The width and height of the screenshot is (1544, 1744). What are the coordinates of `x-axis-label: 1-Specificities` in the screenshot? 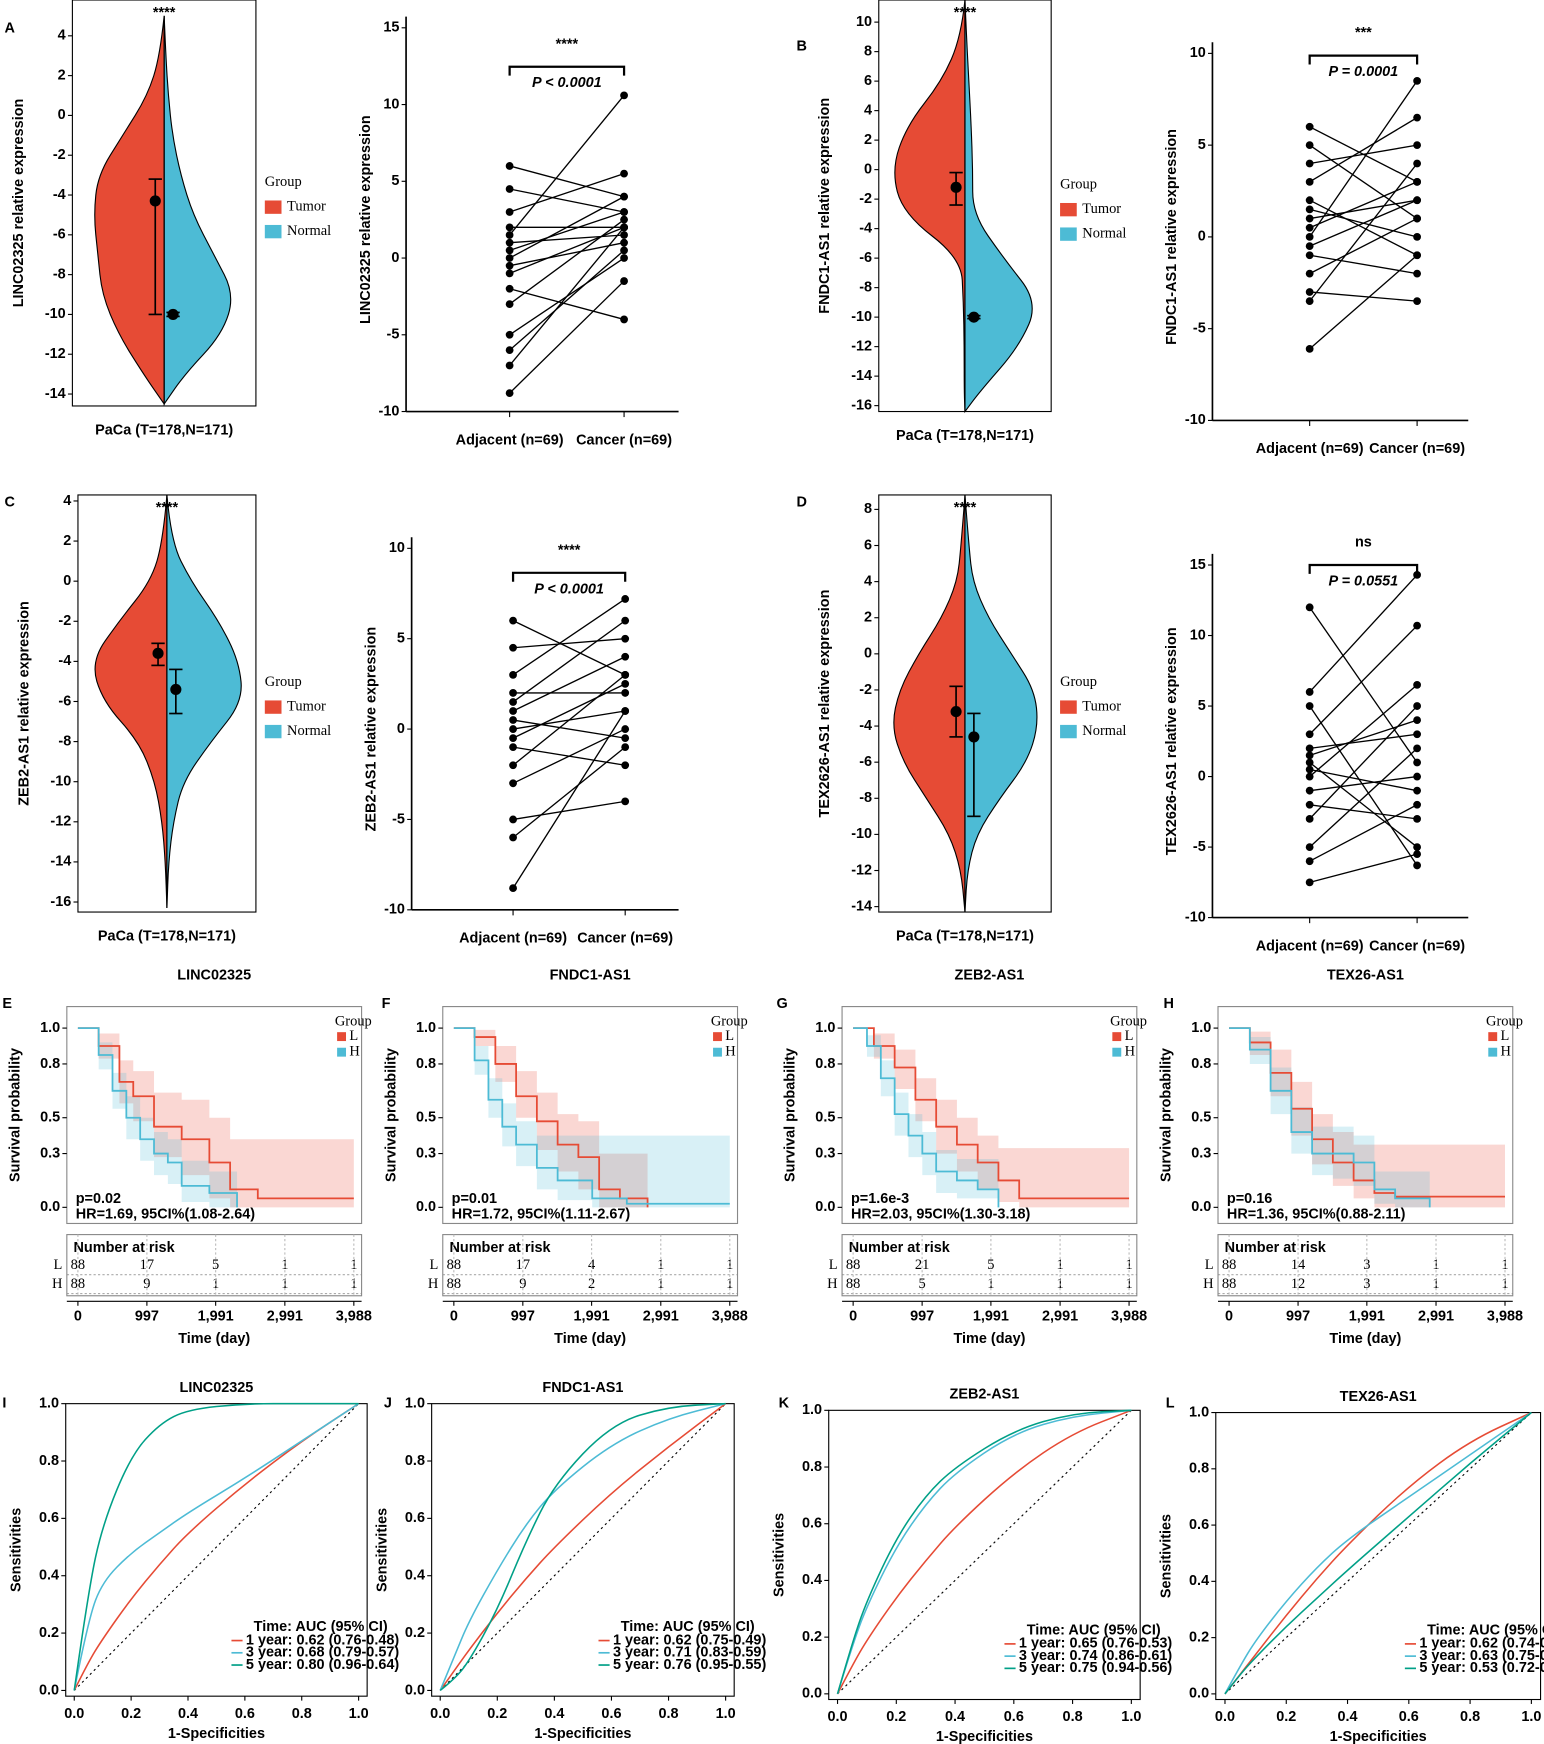 It's located at (984, 1736).